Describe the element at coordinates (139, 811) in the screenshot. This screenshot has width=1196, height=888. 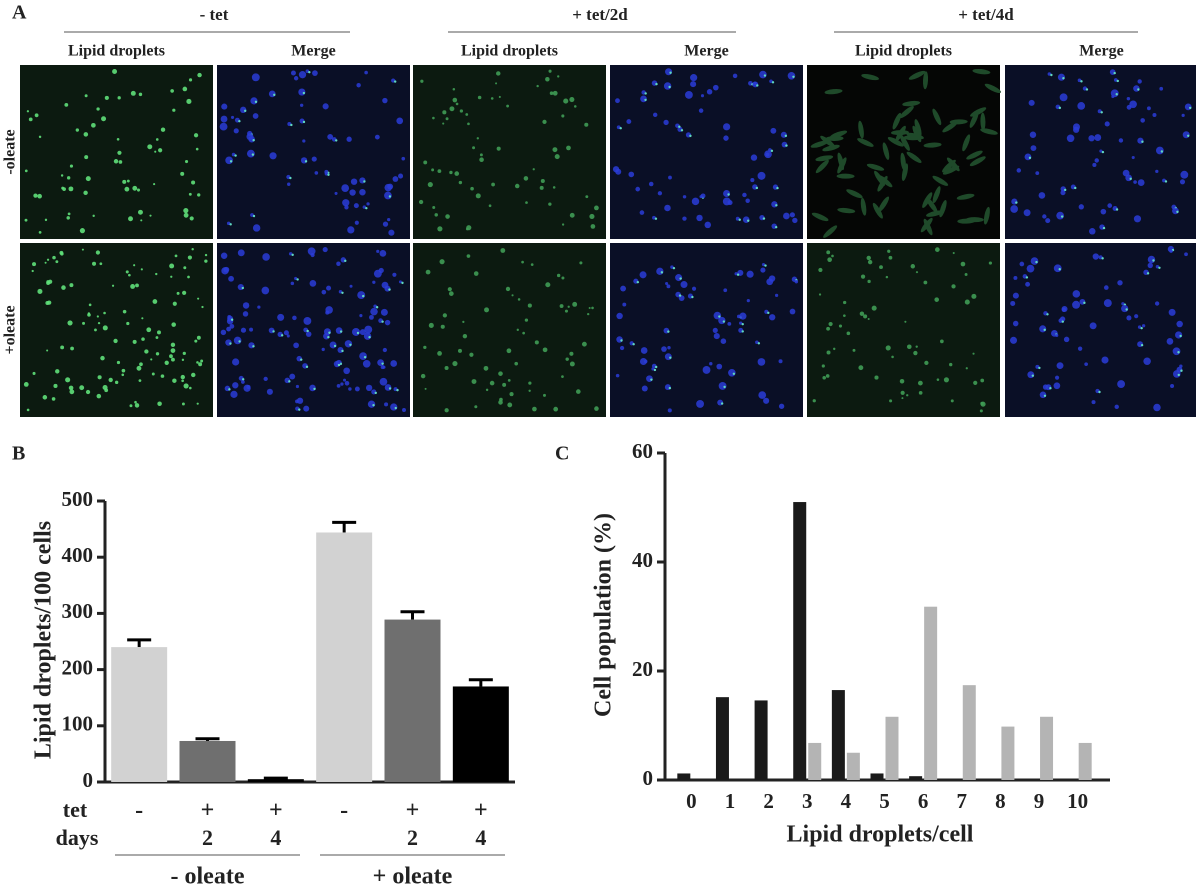
I see `x-tick-label: -` at that location.